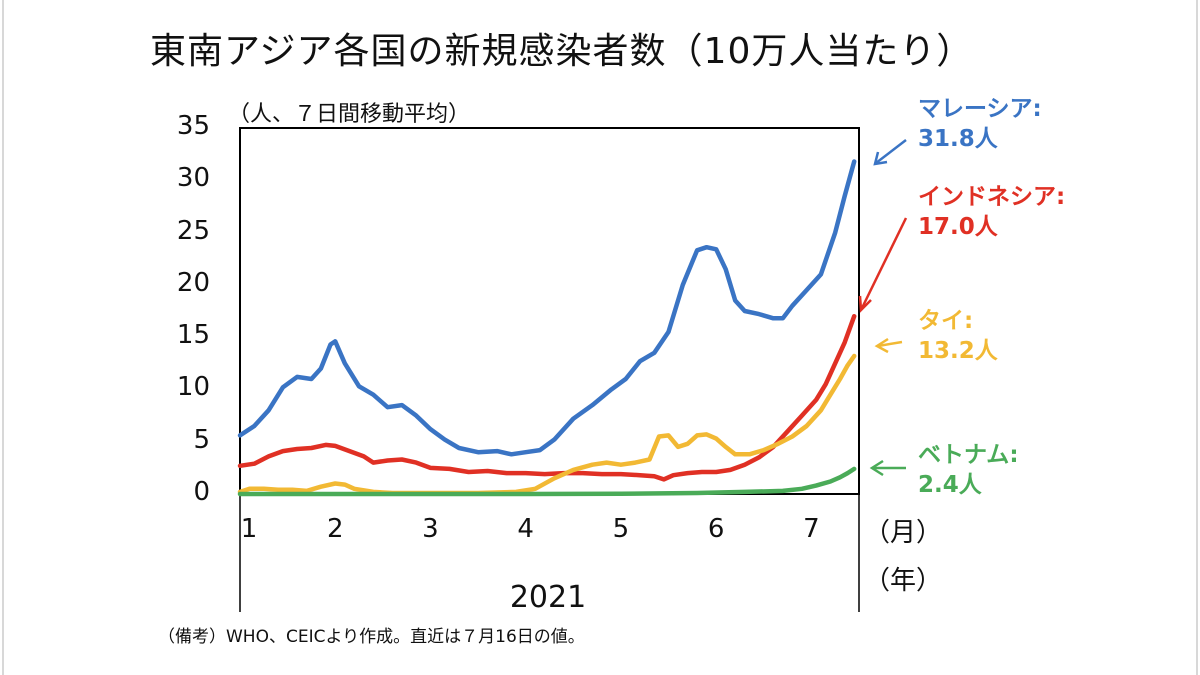 The width and height of the screenshot is (1200, 675). I want to click on arrow-thailand, so click(890, 344).